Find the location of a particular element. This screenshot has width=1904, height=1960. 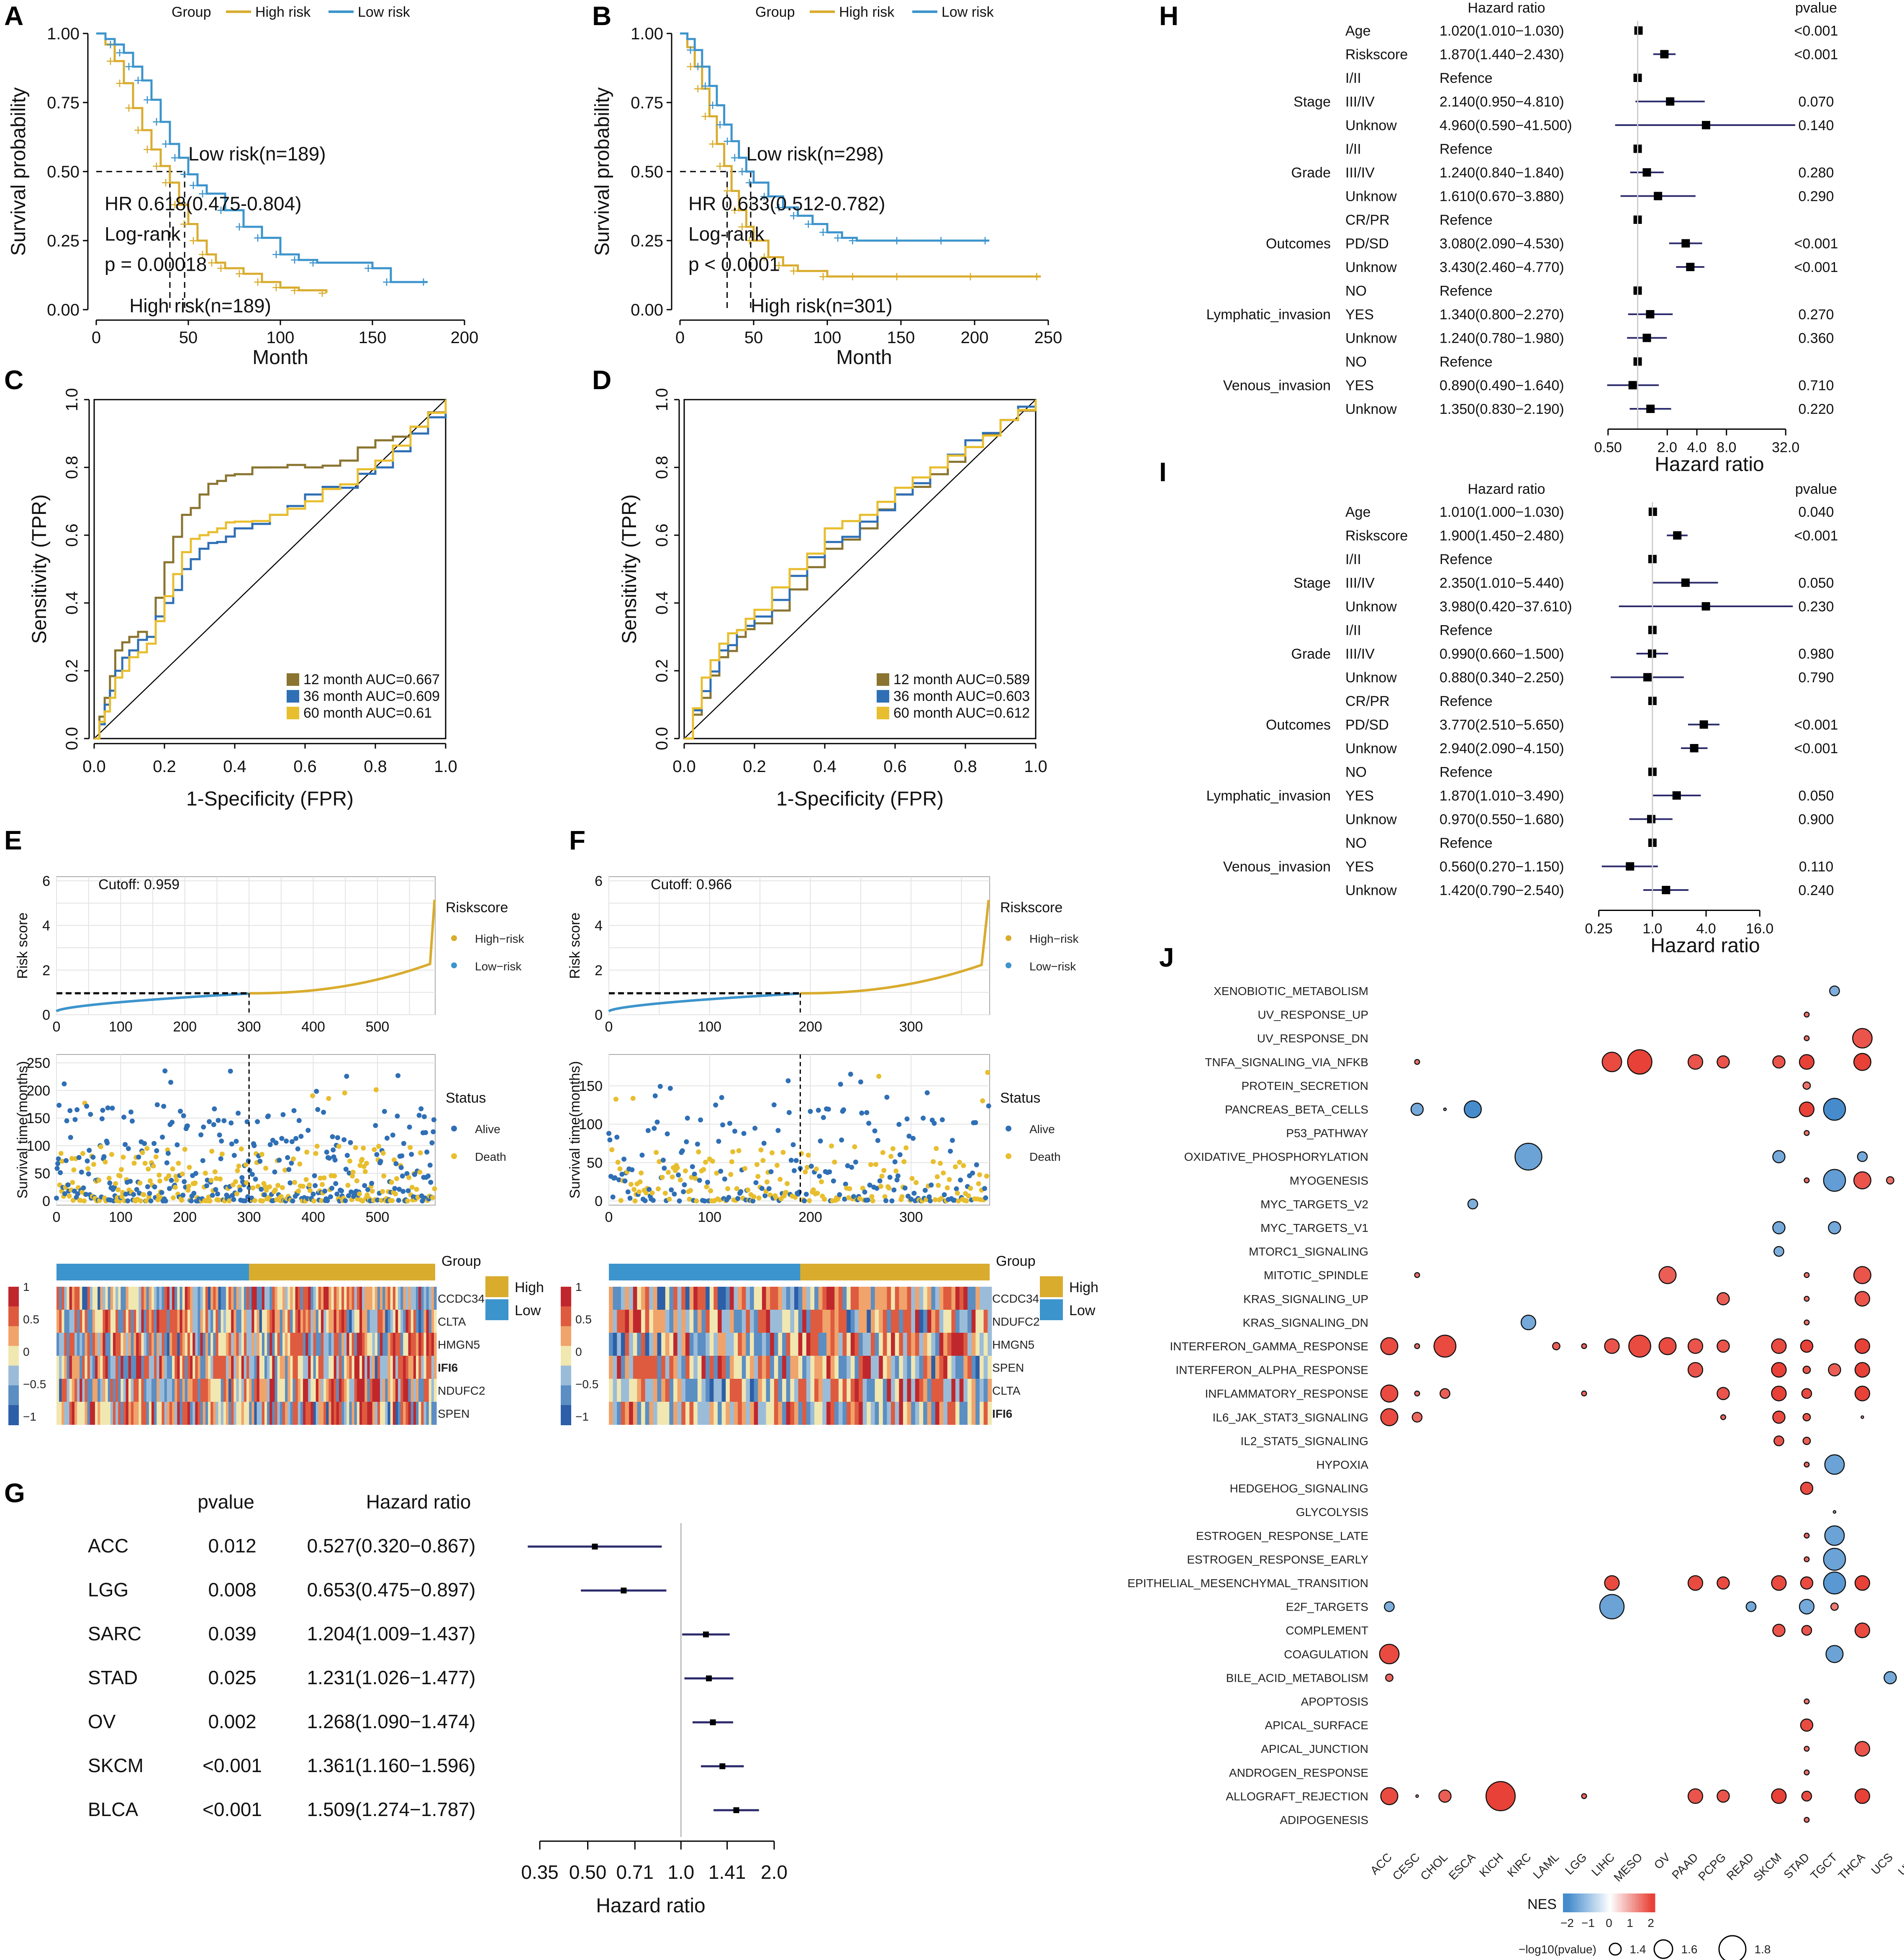

level-label: YES is located at coordinates (1359, 867).